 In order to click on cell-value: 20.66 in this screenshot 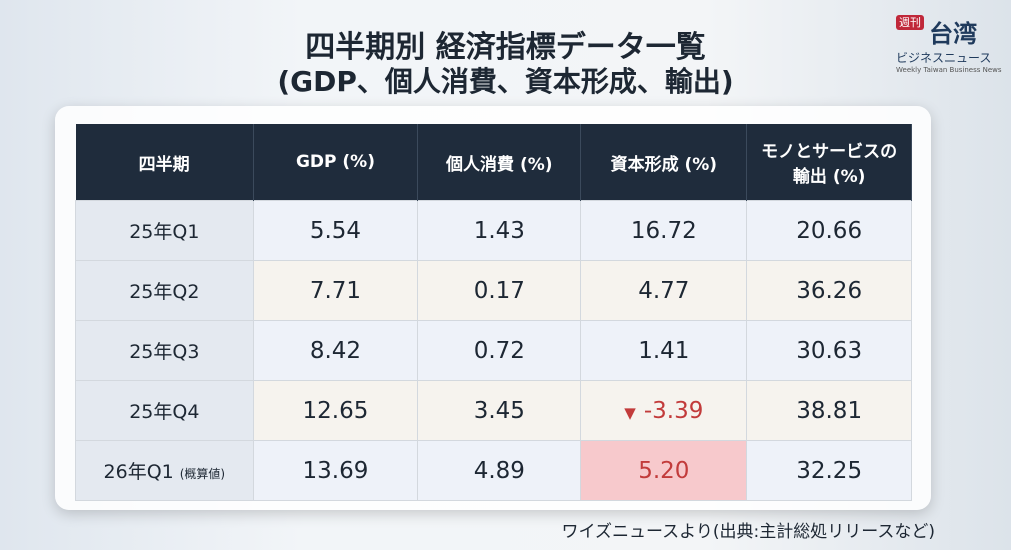, I will do `click(829, 230)`.